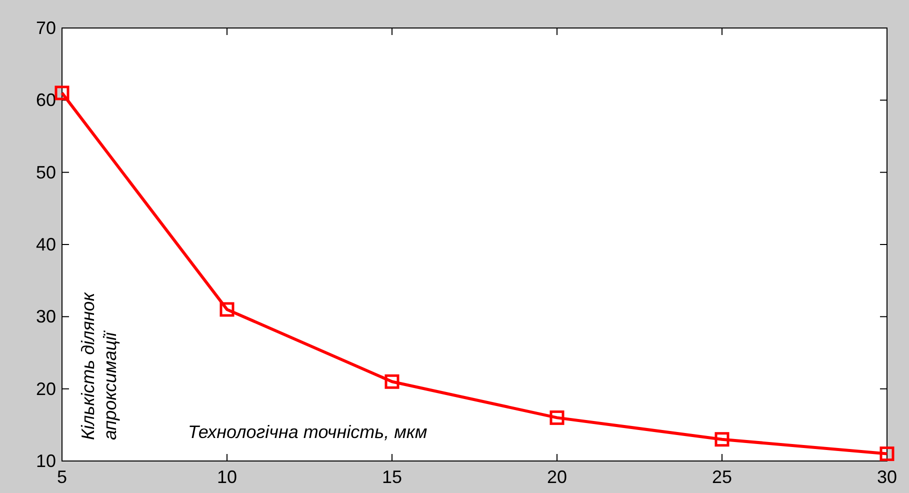 This screenshot has height=493, width=909. What do you see at coordinates (46, 28) in the screenshot?
I see `y-tick-label: 70` at bounding box center [46, 28].